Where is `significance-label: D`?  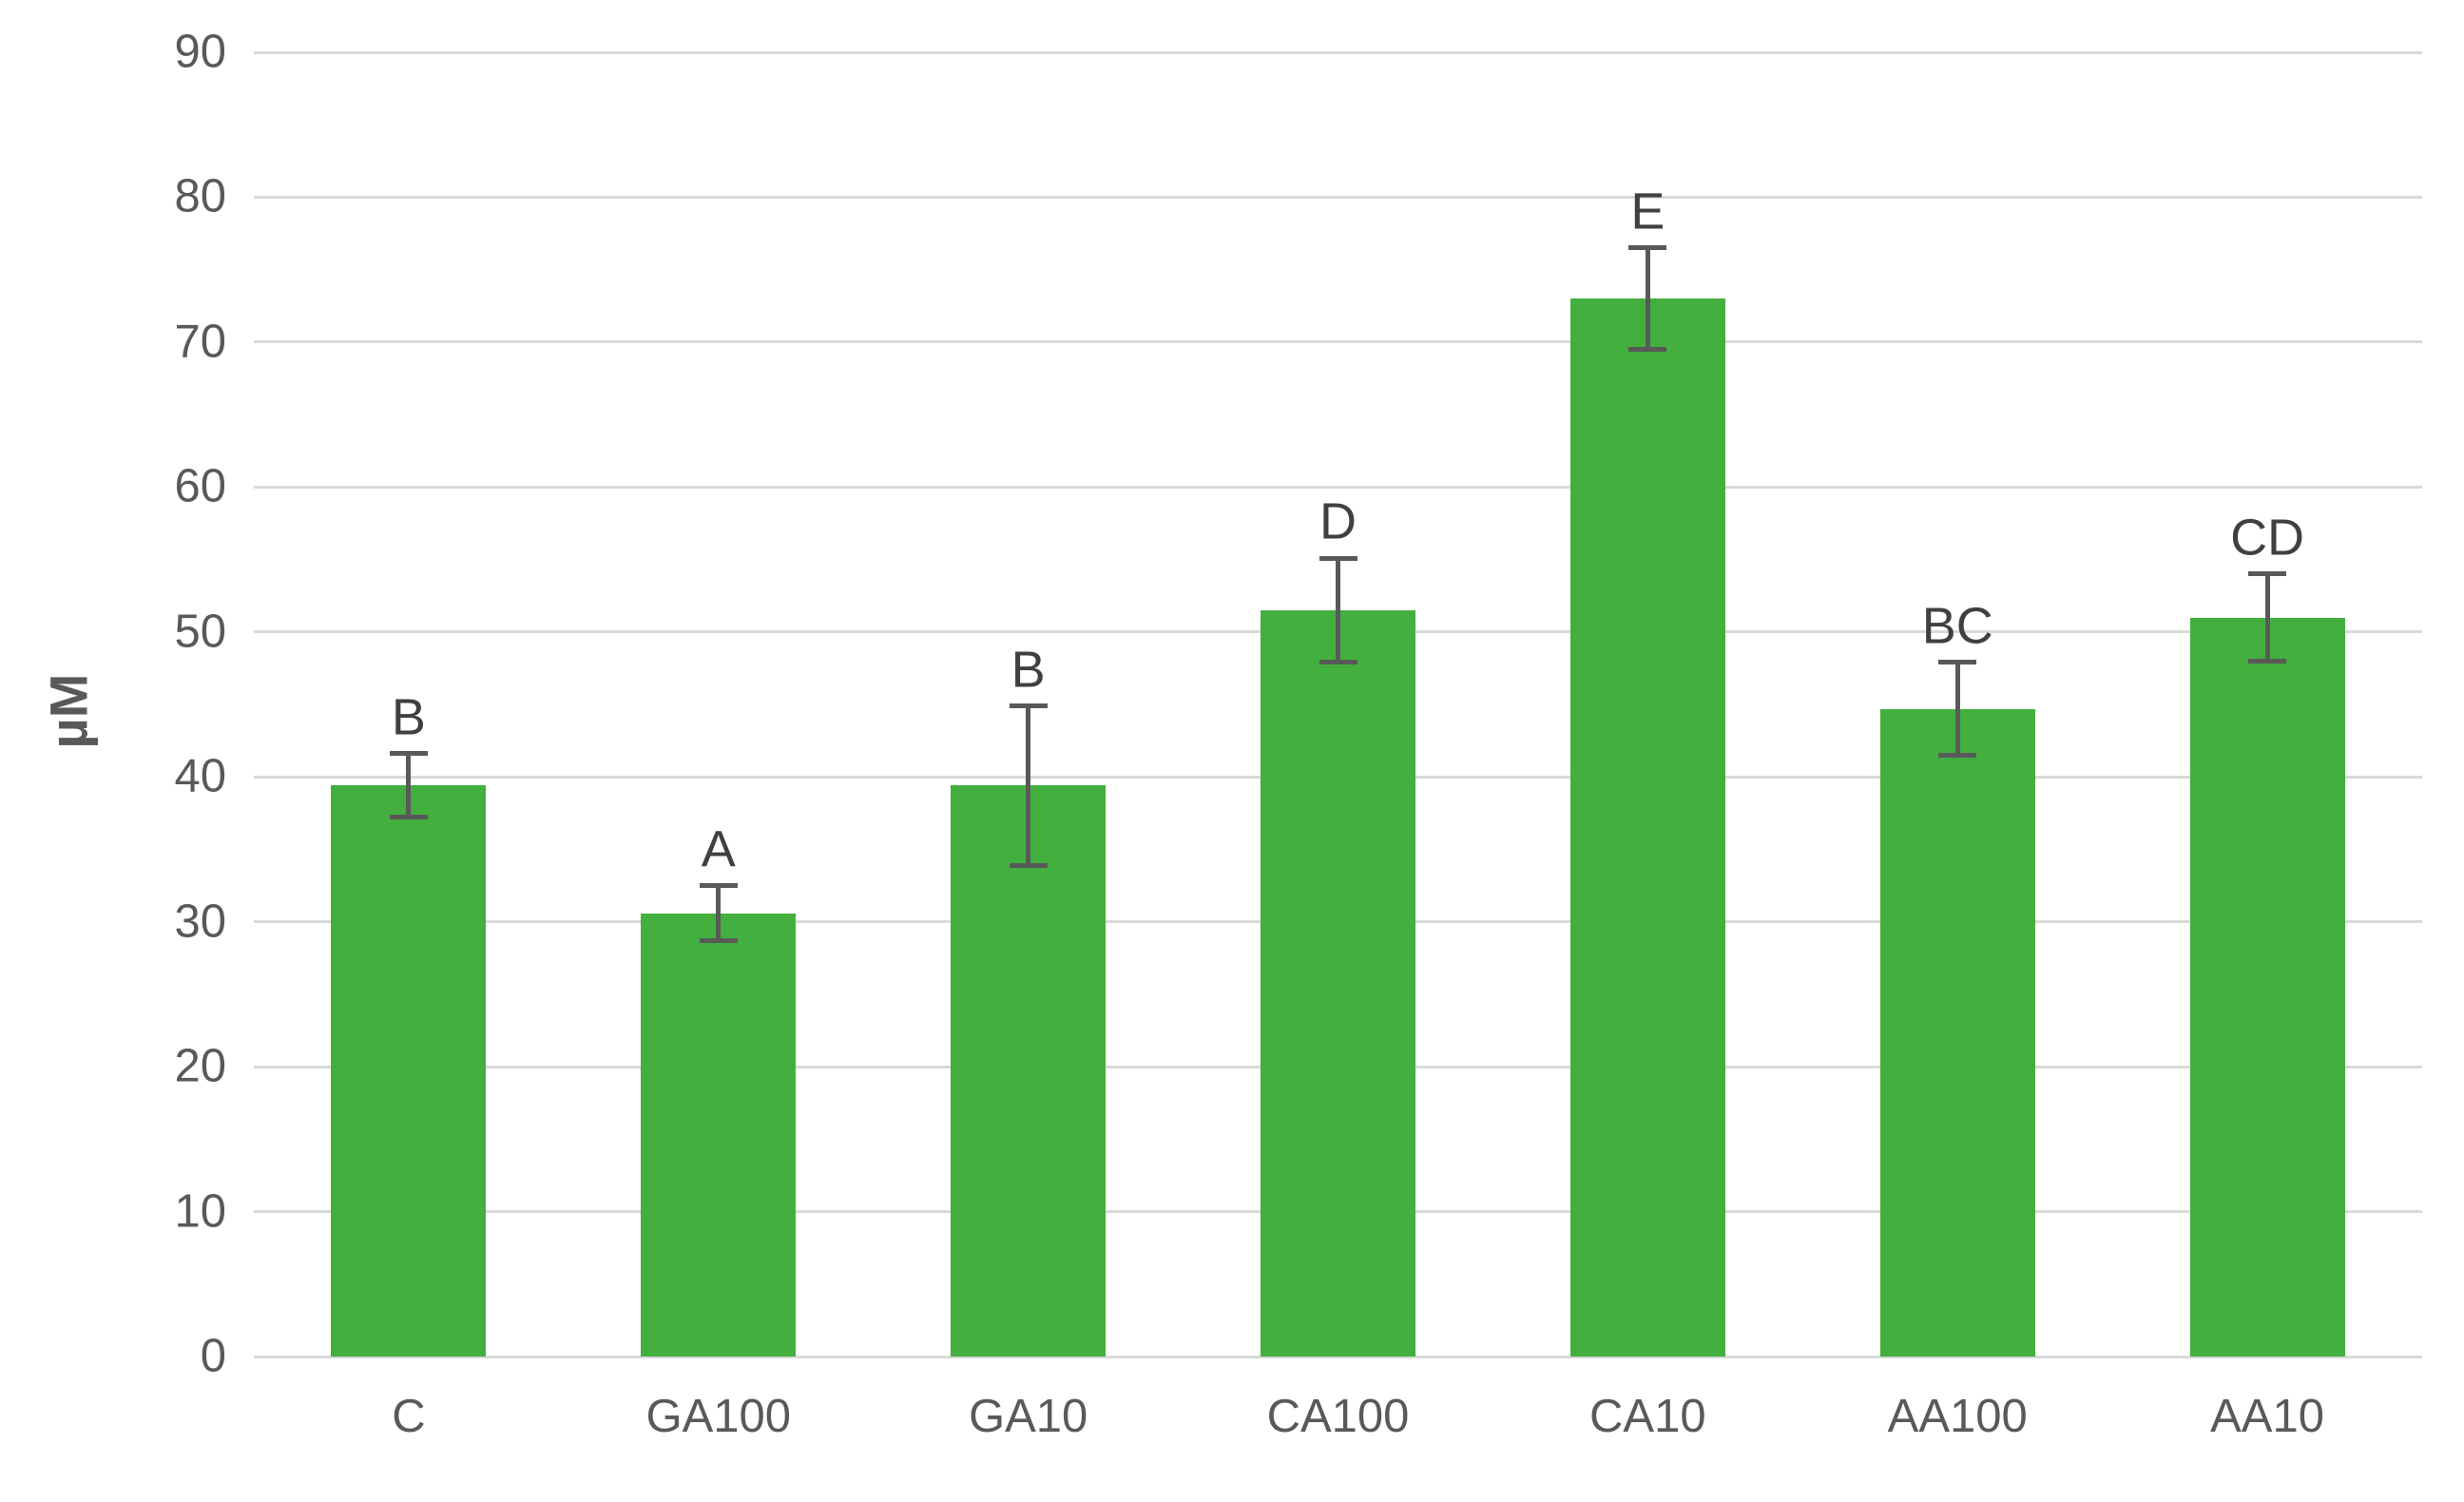
significance-label: D is located at coordinates (1338, 521).